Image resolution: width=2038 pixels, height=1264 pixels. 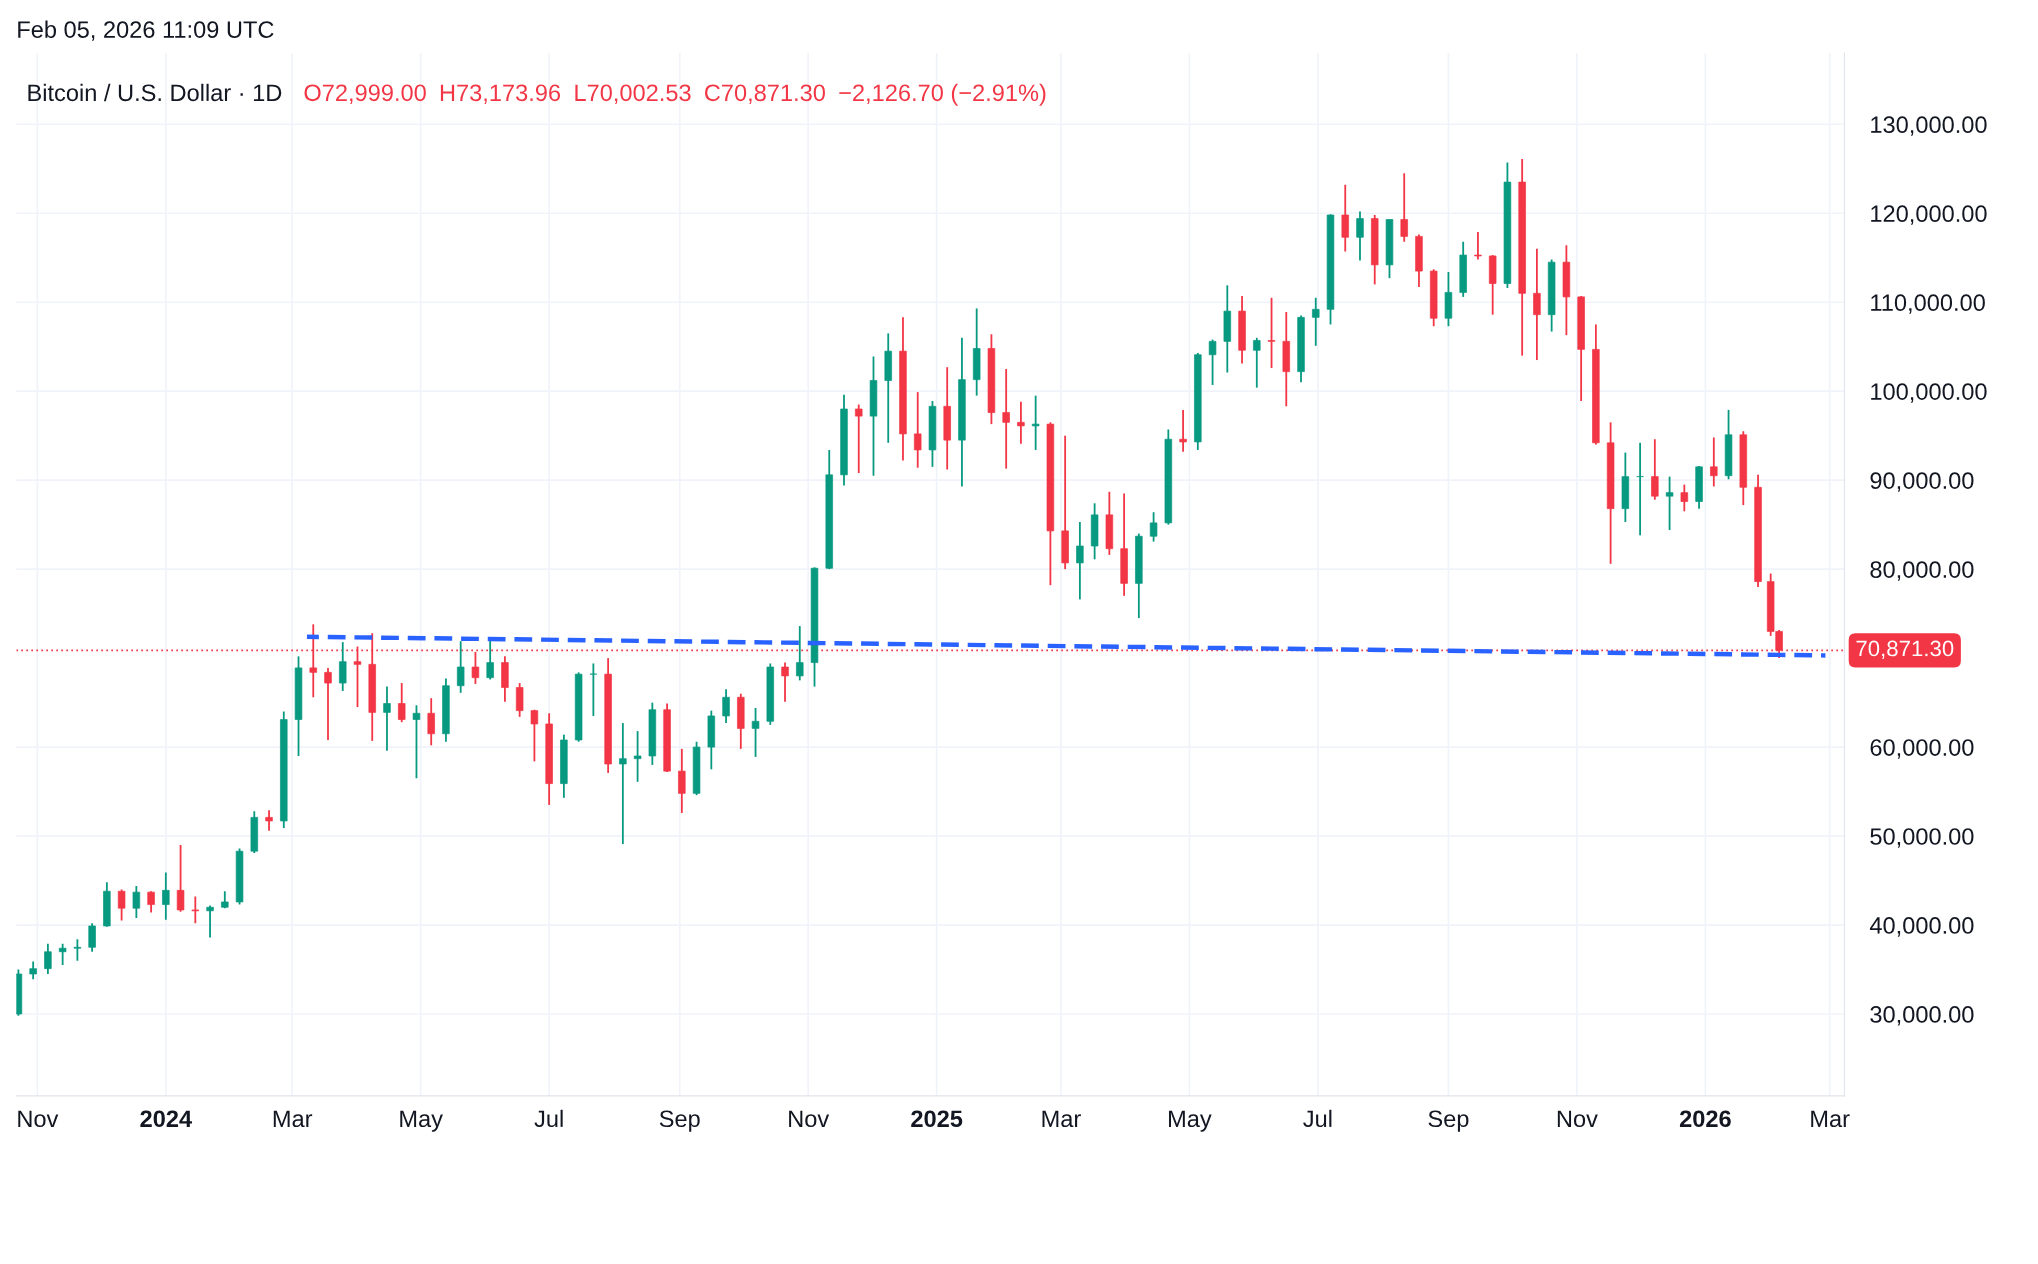 I want to click on y-tick-label: 100,000.00, so click(x=1929, y=393).